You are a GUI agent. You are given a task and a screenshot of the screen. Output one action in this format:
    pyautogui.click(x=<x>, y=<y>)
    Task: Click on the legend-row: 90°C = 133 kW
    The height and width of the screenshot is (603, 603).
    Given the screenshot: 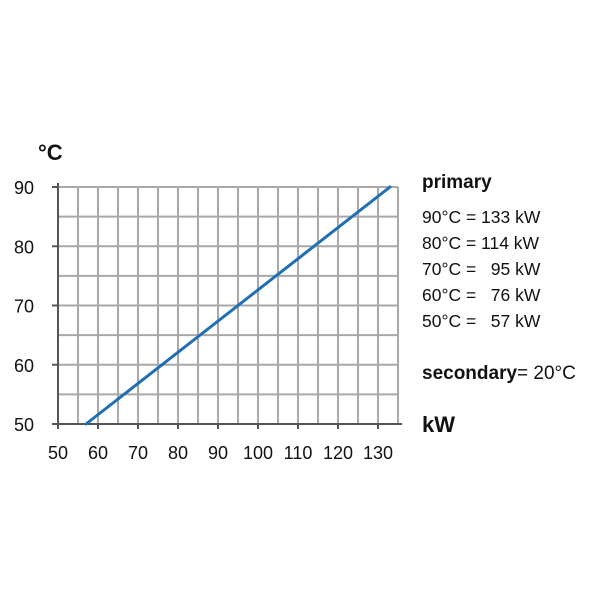 What is the action you would take?
    pyautogui.click(x=481, y=217)
    